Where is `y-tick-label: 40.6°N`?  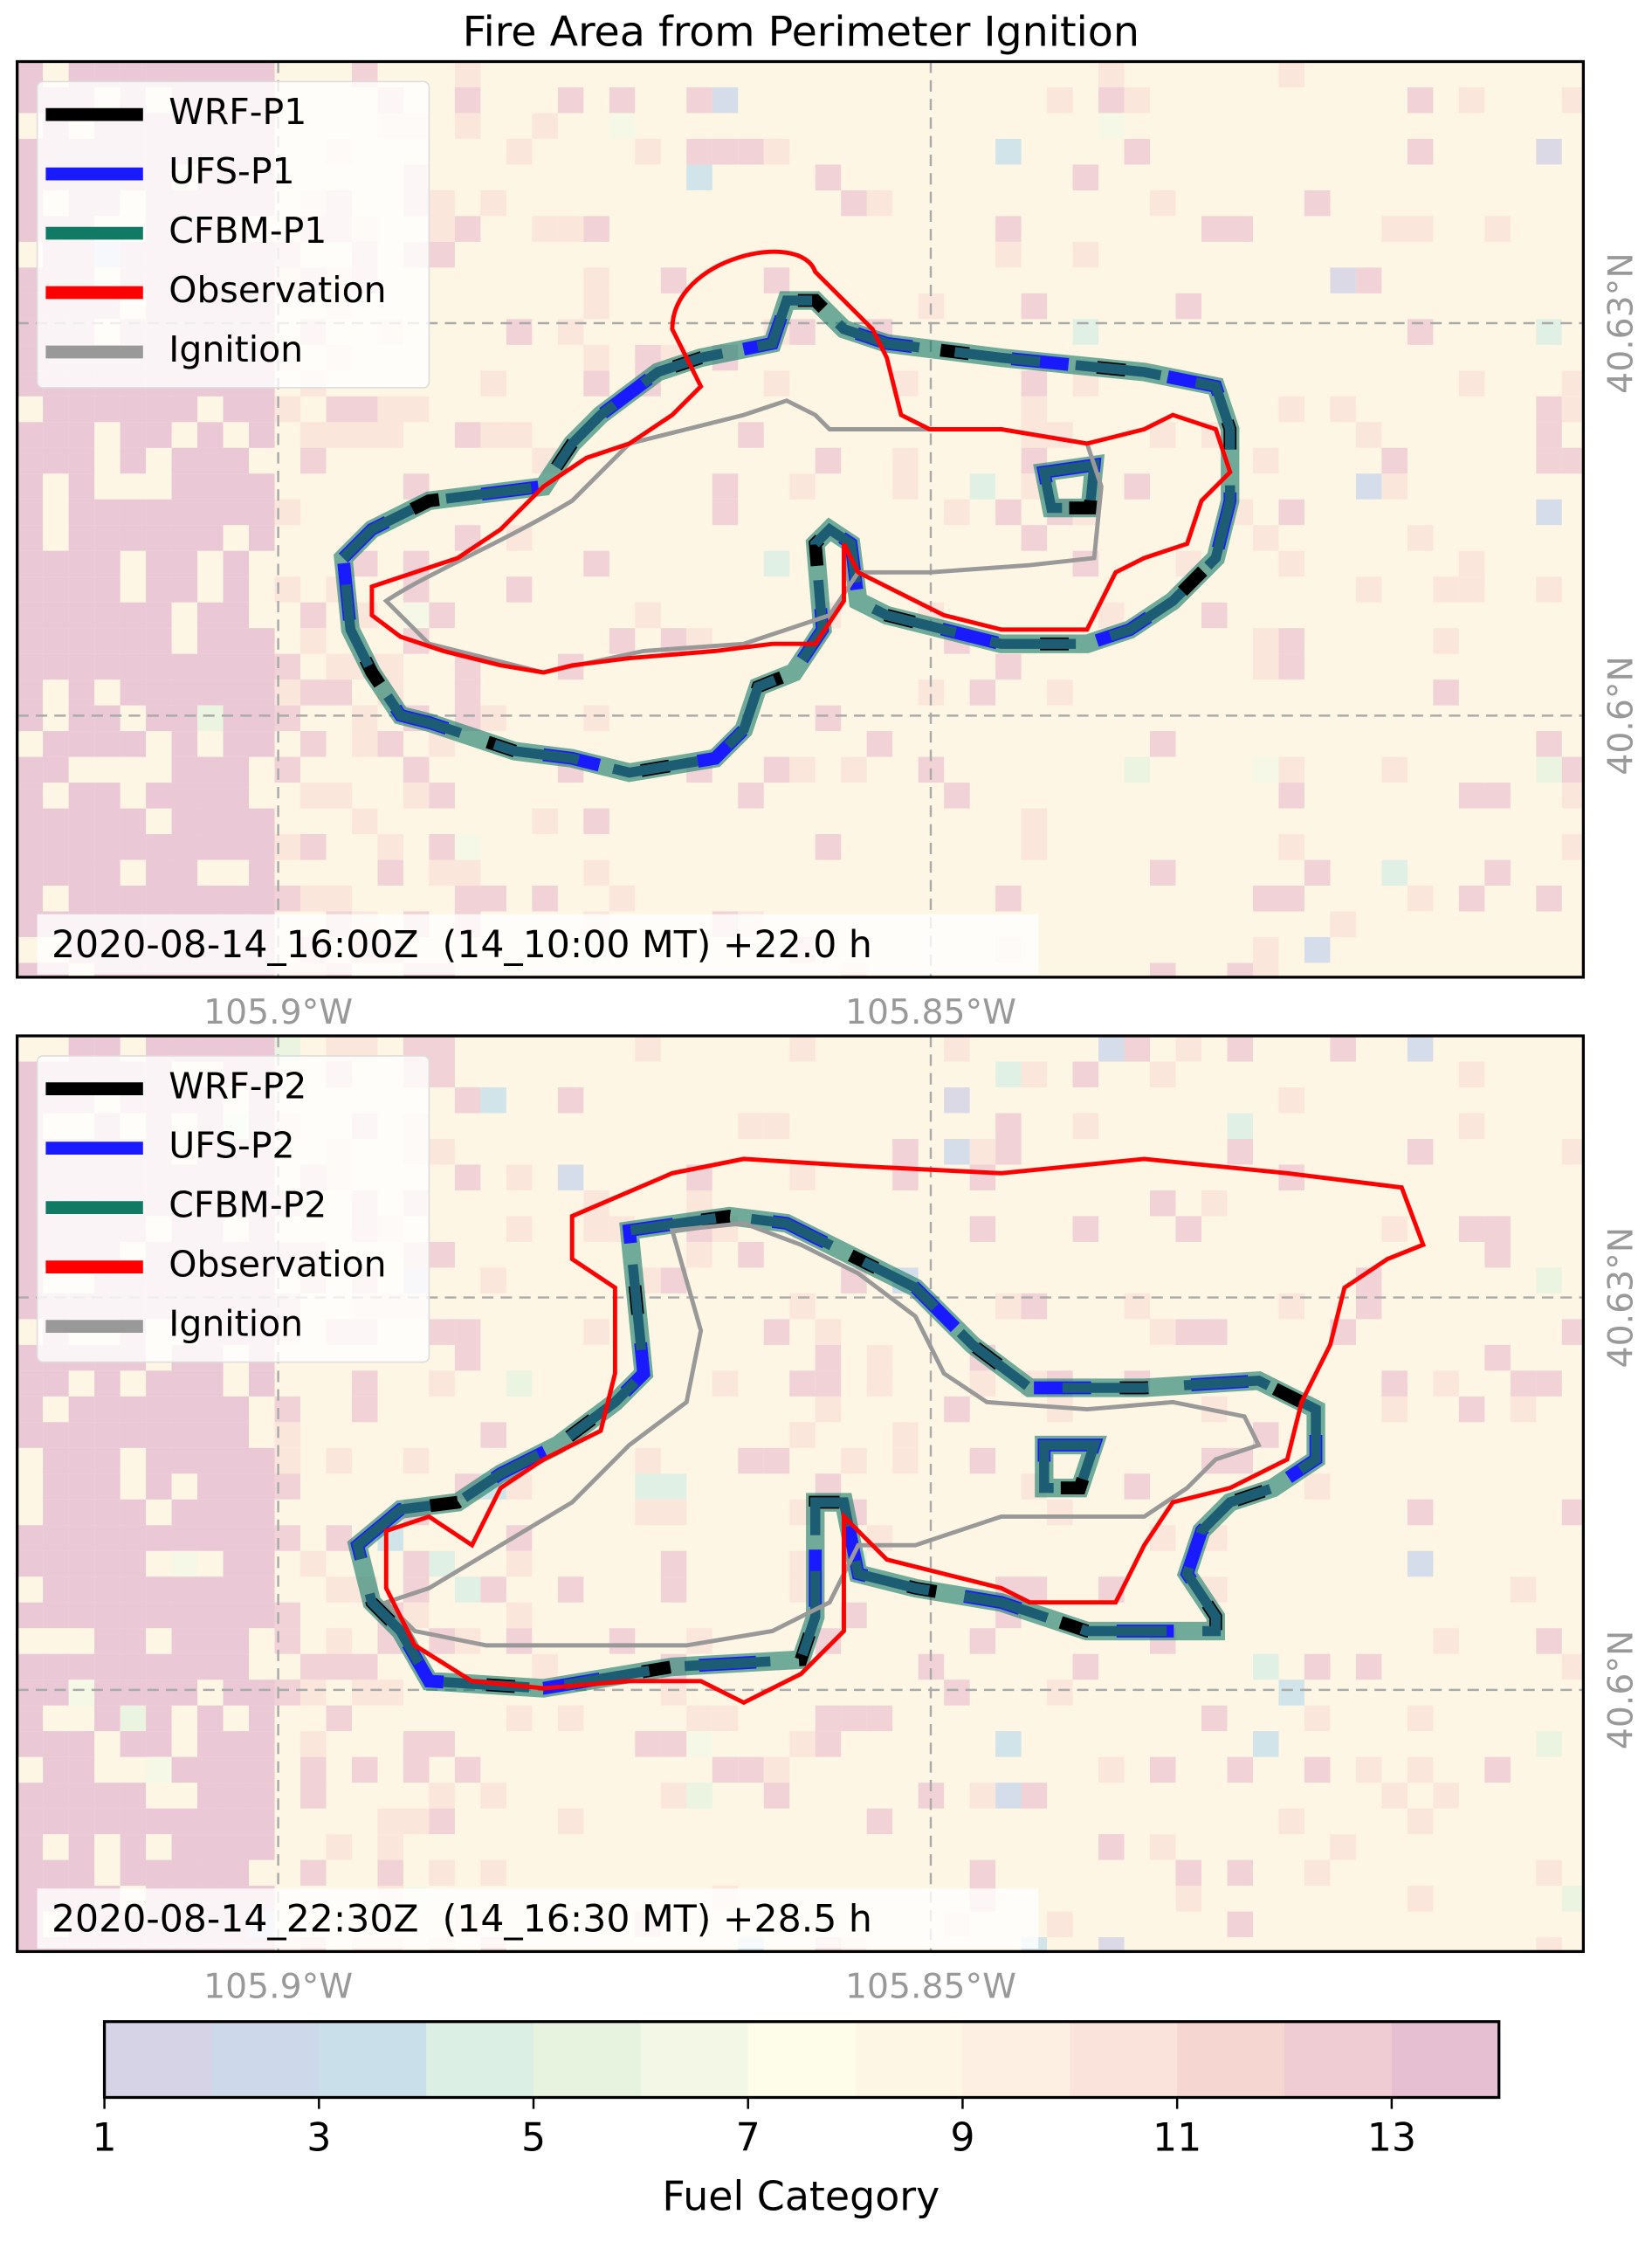 y-tick-label: 40.6°N is located at coordinates (1622, 716).